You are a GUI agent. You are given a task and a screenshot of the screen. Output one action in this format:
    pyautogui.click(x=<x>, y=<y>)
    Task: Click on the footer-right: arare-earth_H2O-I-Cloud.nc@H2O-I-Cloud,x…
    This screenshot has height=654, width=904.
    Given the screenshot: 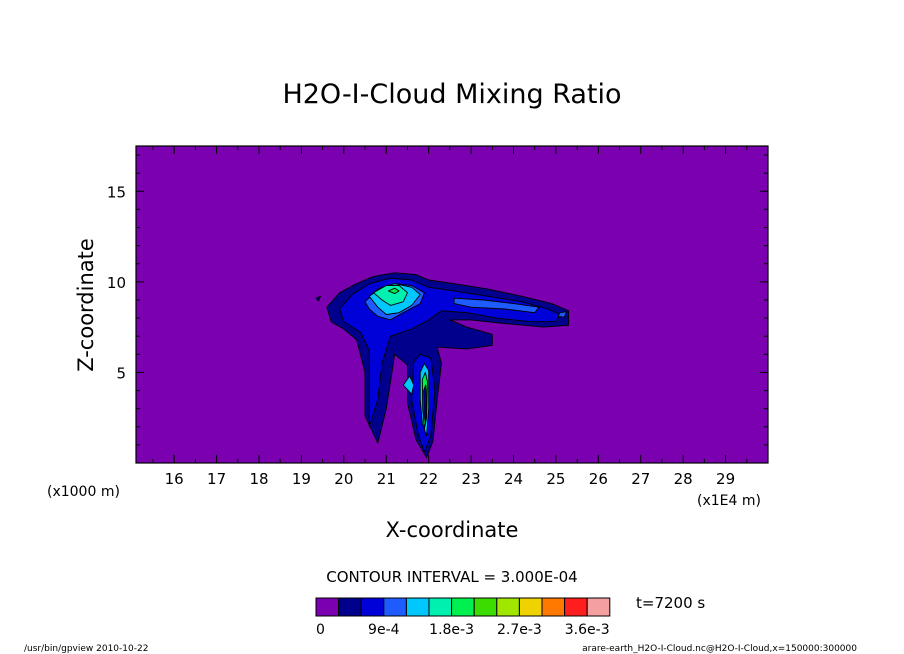 What is the action you would take?
    pyautogui.click(x=719, y=649)
    